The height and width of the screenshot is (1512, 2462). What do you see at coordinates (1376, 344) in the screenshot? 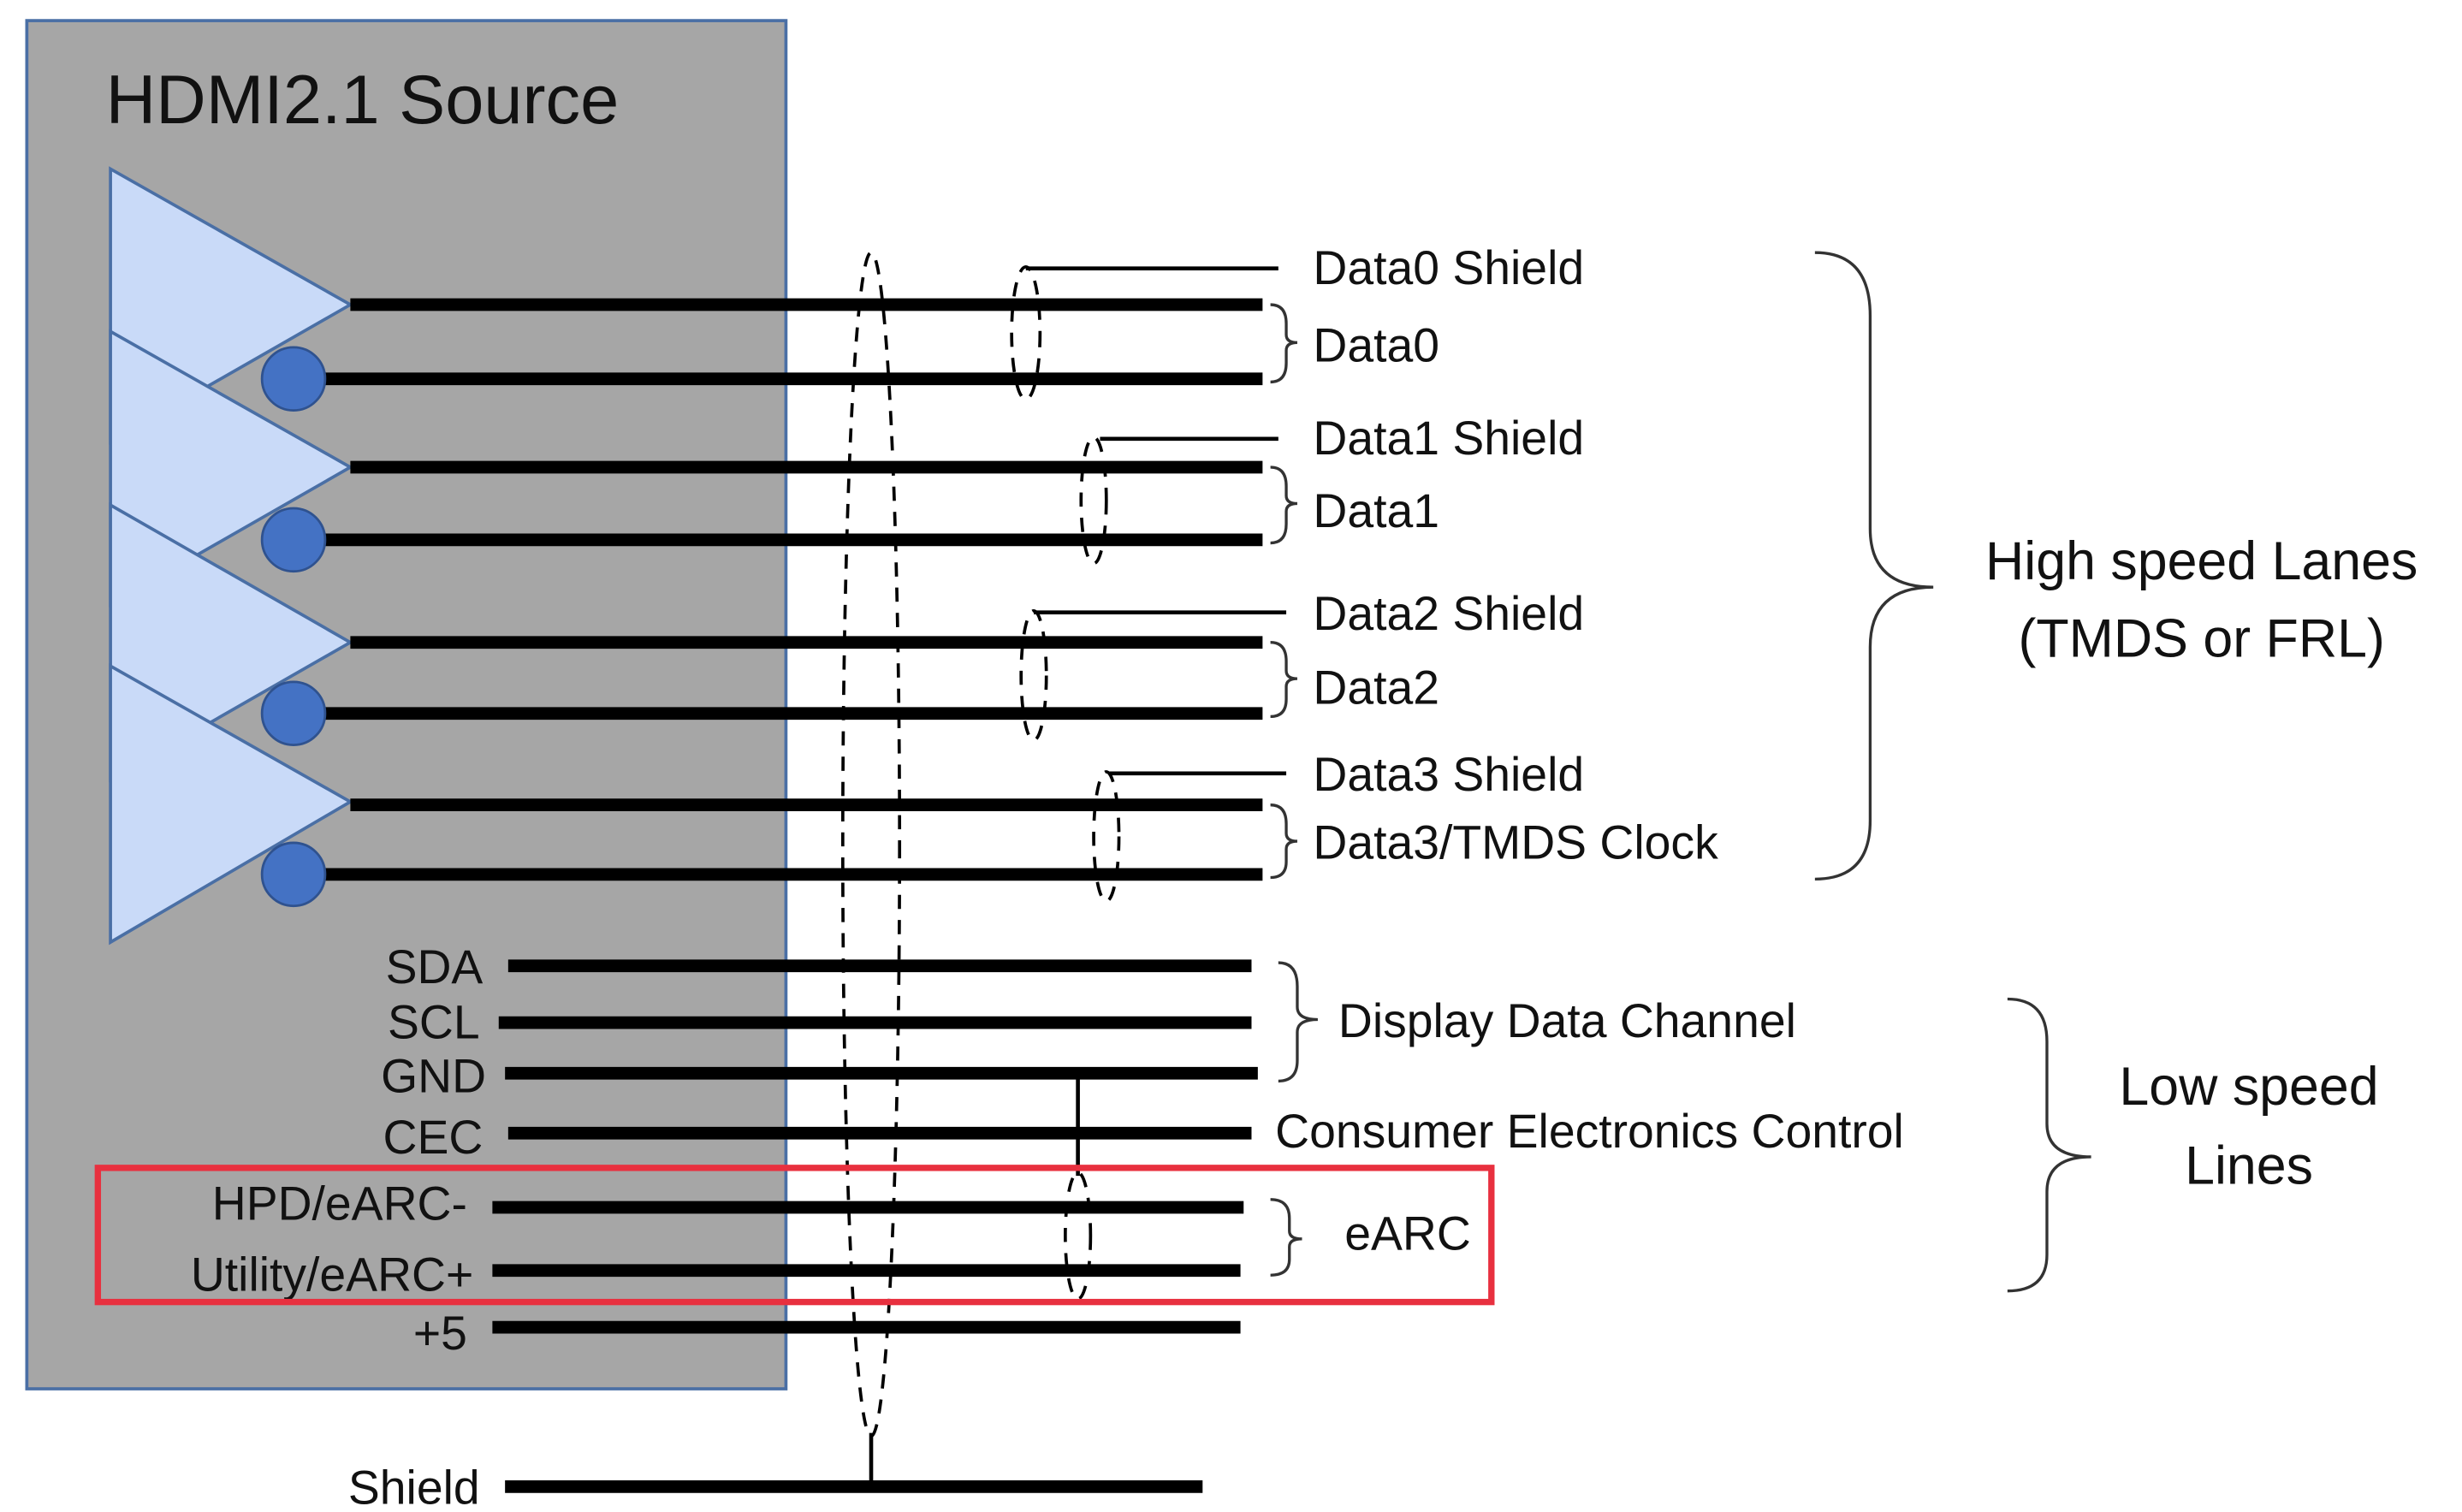
I see `label-data0: Data0` at bounding box center [1376, 344].